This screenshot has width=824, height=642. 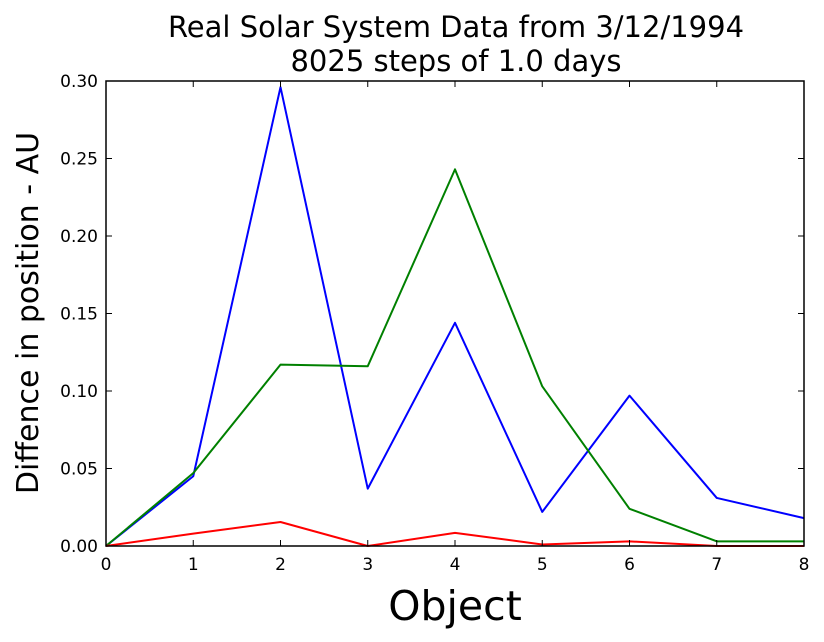 What do you see at coordinates (716, 565) in the screenshot?
I see `x-tick-label: 7` at bounding box center [716, 565].